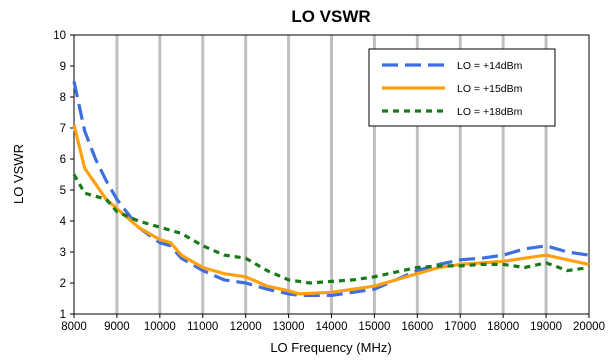  What do you see at coordinates (330, 16) in the screenshot?
I see `chart-title: LO VSWR` at bounding box center [330, 16].